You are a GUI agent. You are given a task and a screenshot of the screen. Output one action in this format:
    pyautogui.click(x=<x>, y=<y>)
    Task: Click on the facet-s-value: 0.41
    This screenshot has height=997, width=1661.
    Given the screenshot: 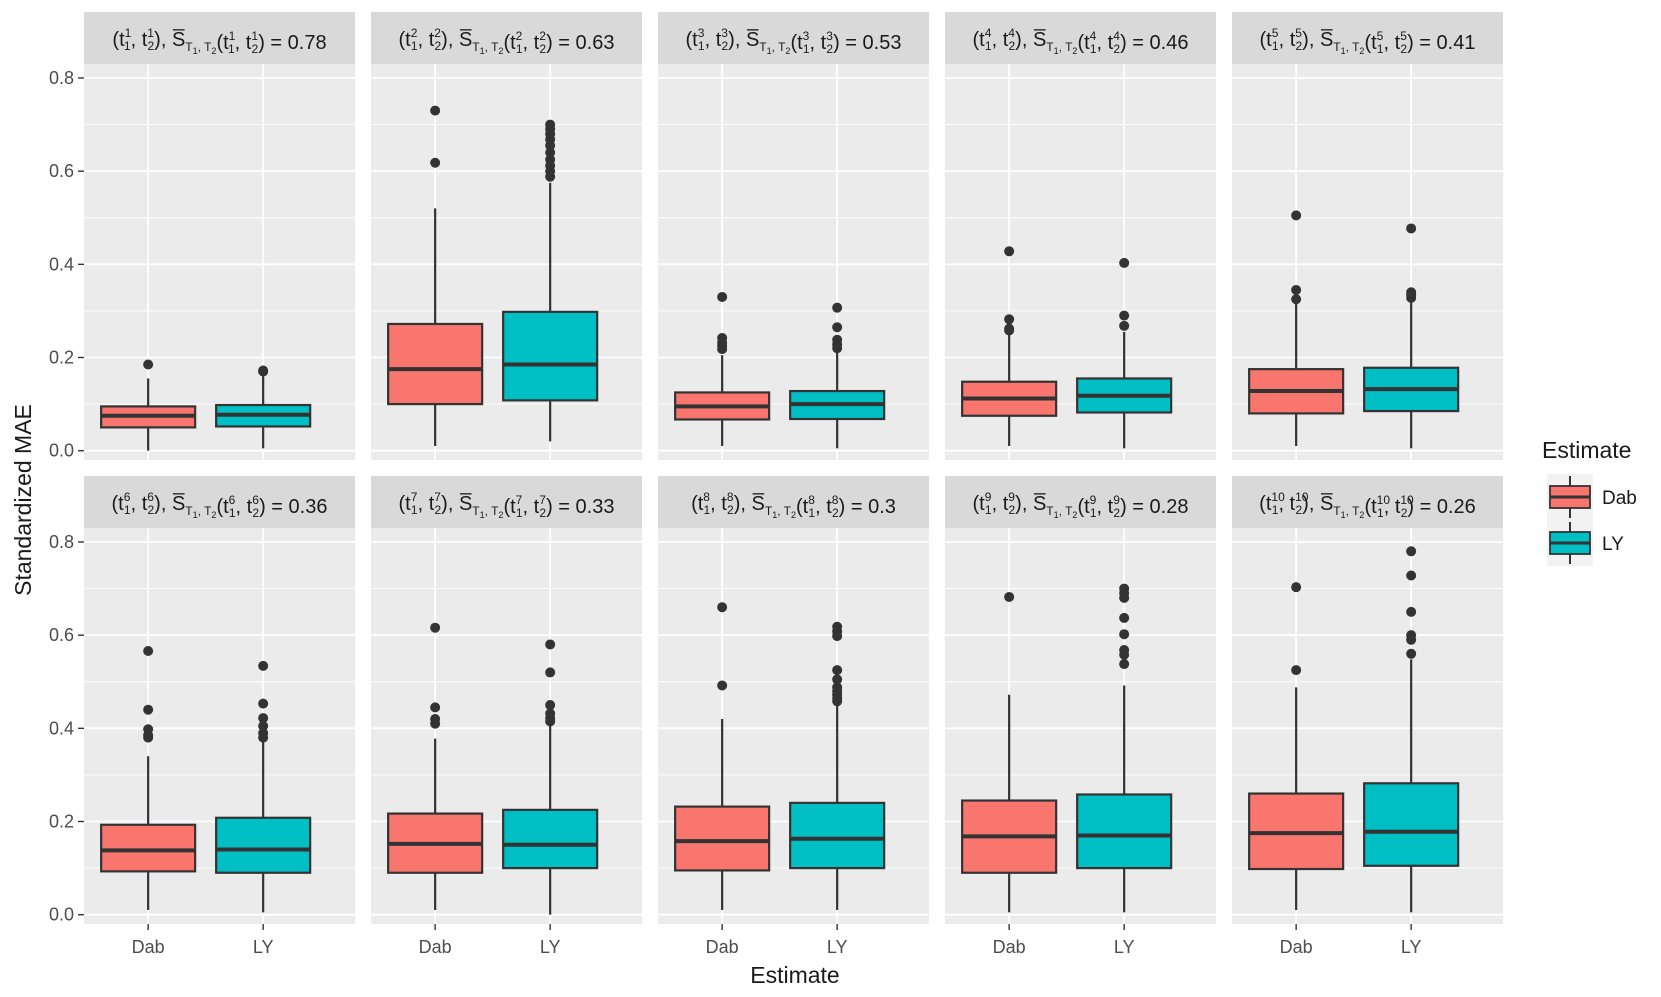 What is the action you would take?
    pyautogui.click(x=1456, y=43)
    